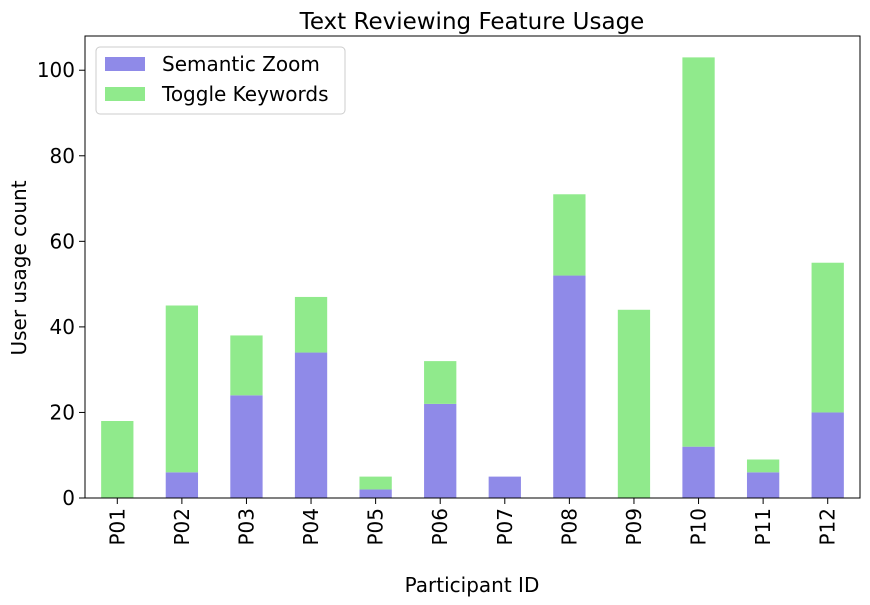 Image resolution: width=870 pixels, height=605 pixels. I want to click on y-axis: 0 20 40 60 80 100, so click(61, 284).